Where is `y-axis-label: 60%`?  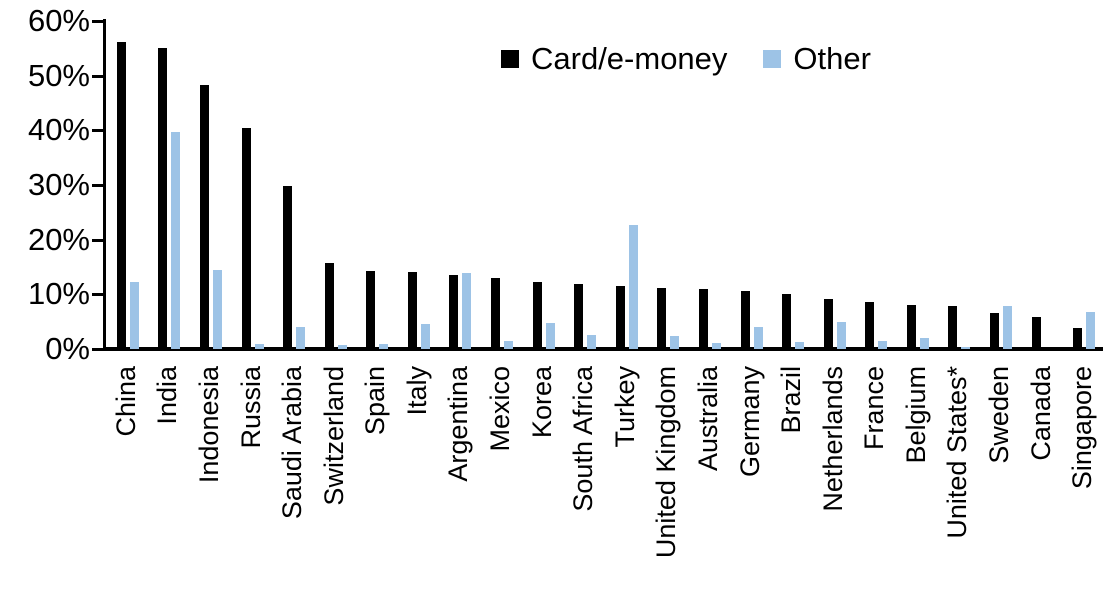 y-axis-label: 60% is located at coordinates (58, 20).